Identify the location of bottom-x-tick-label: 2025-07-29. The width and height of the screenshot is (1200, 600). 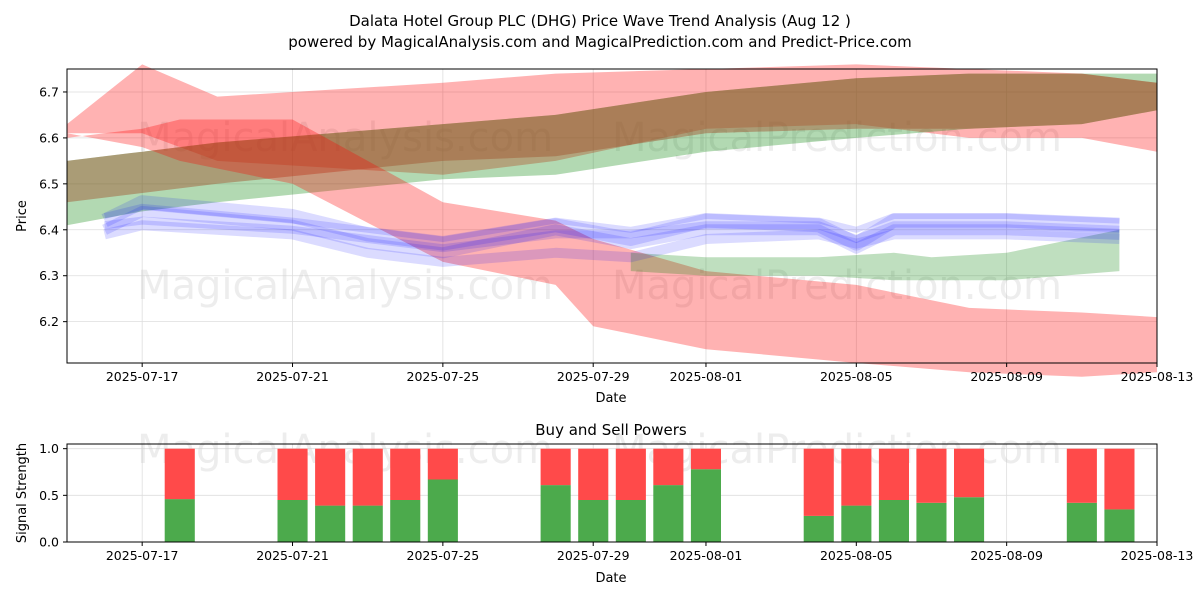
(593, 555).